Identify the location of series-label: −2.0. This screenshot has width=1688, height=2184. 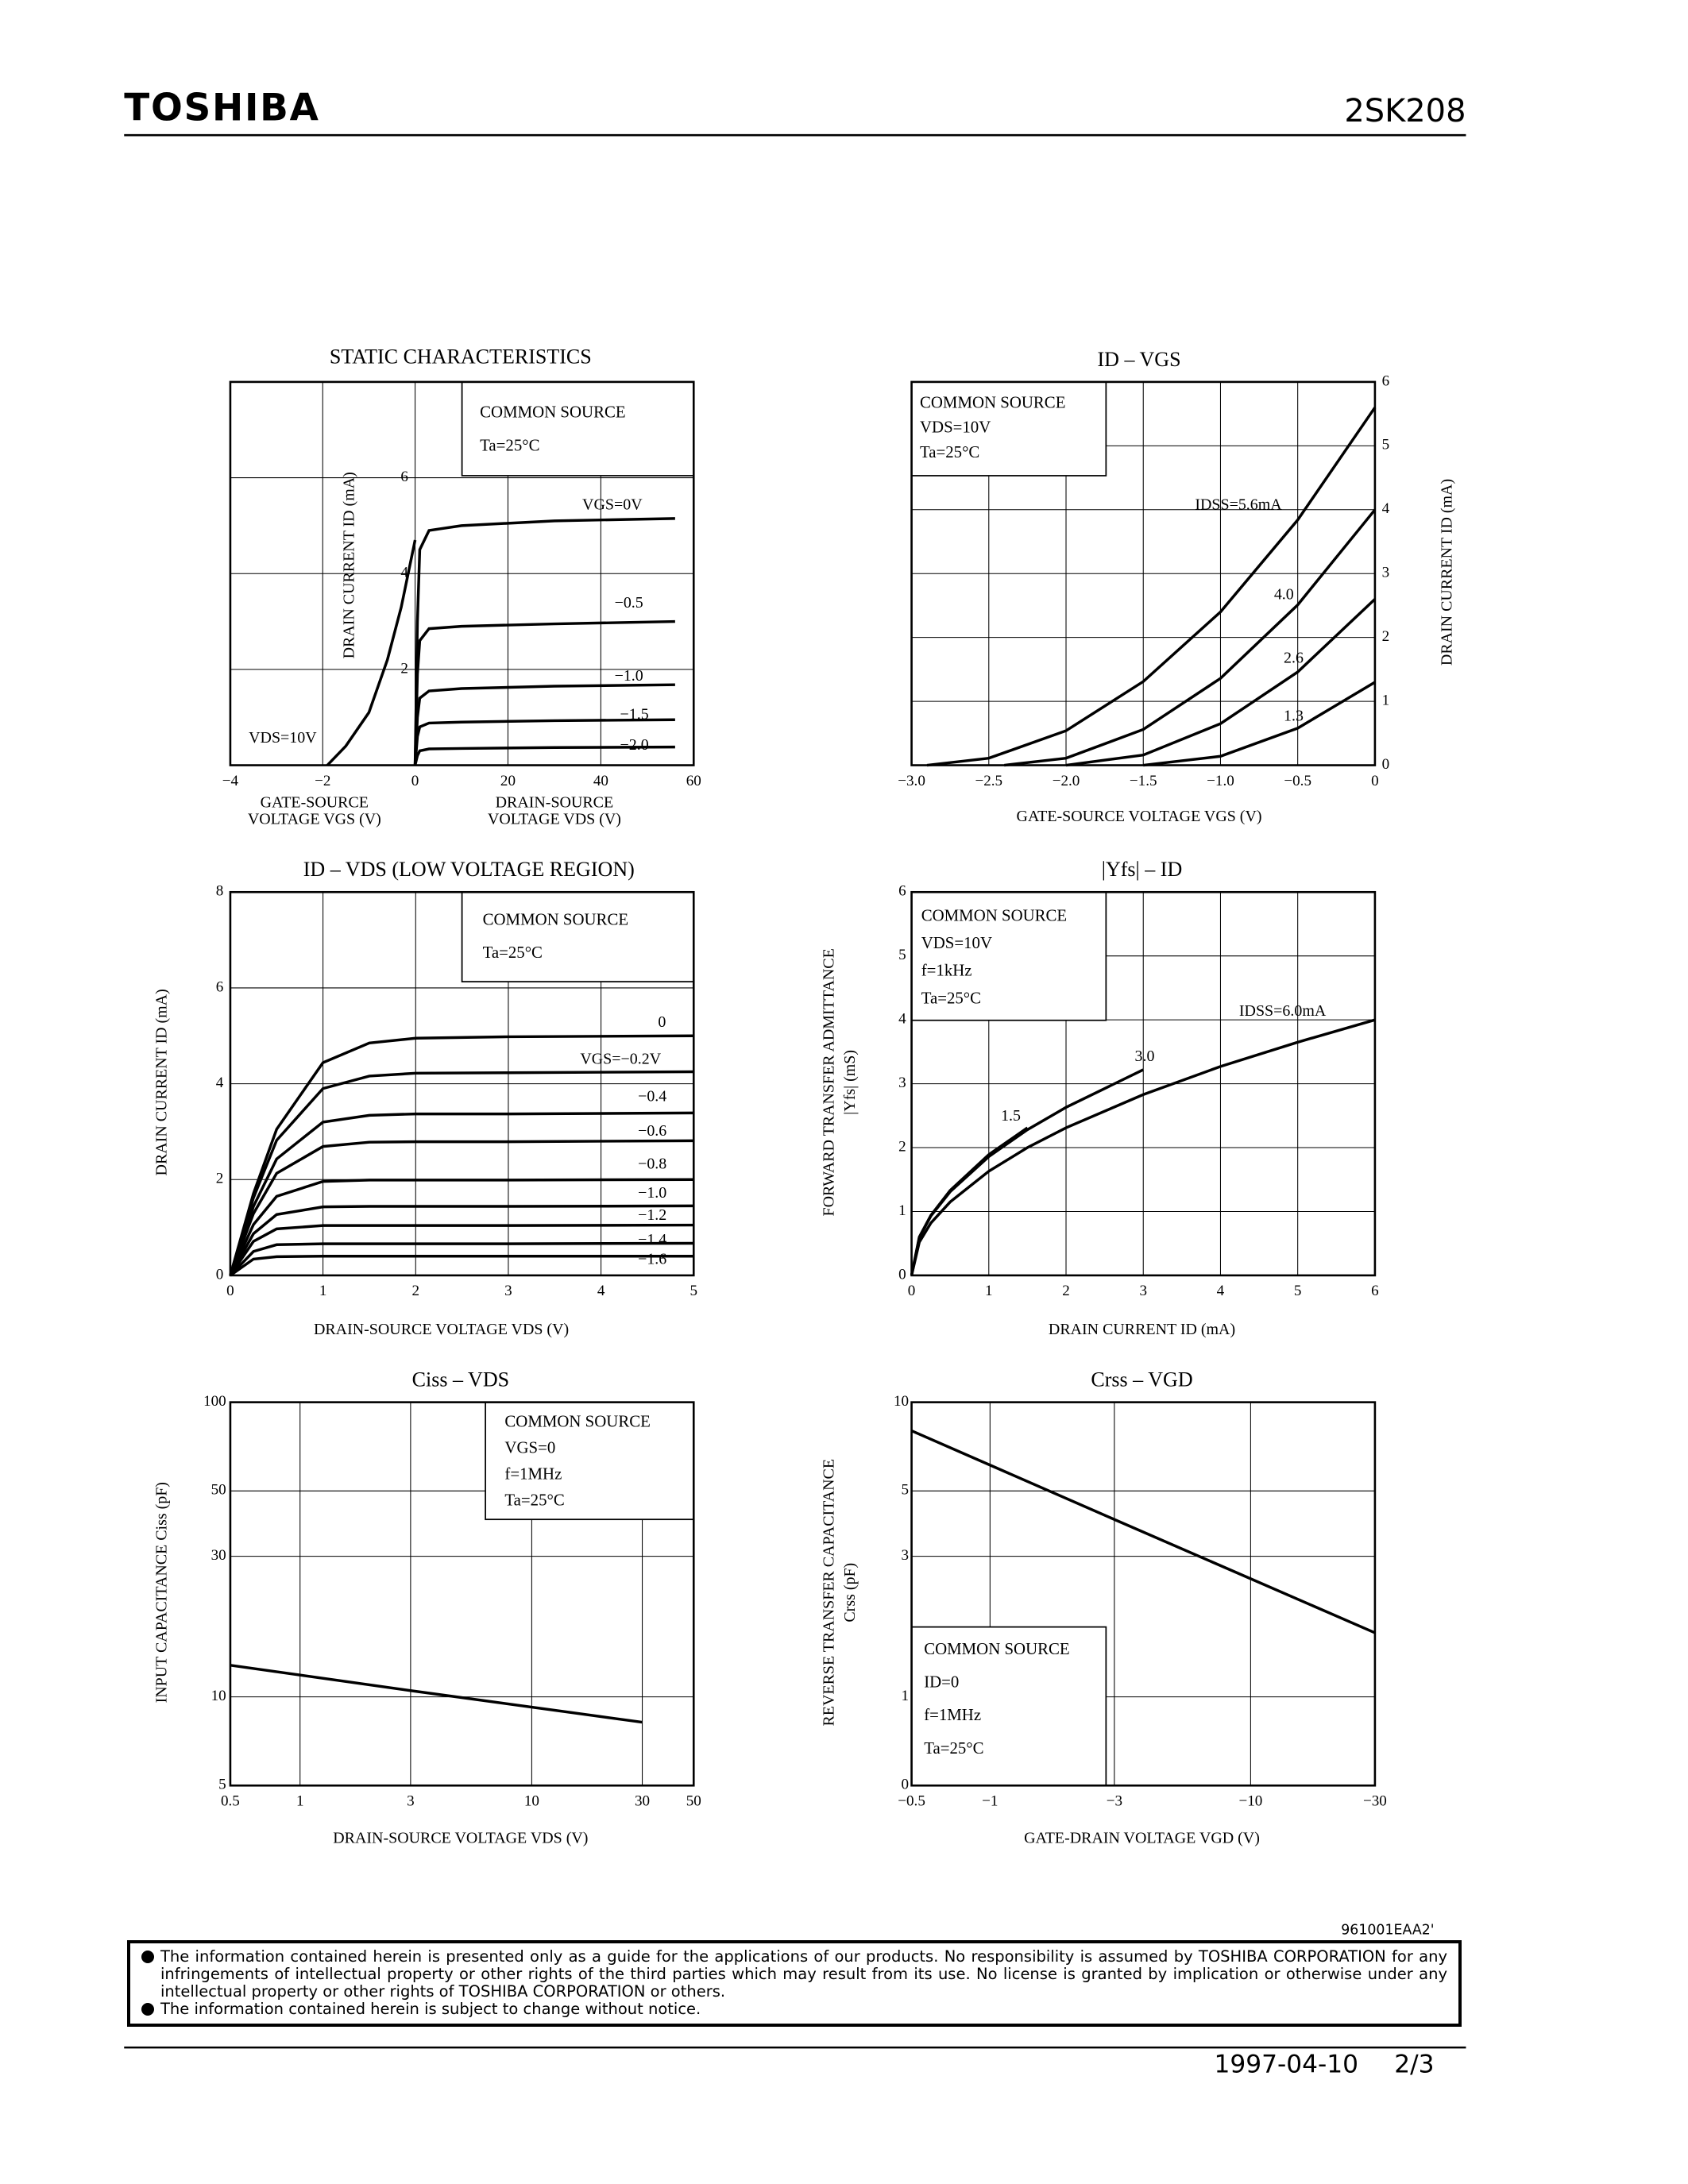
(635, 745).